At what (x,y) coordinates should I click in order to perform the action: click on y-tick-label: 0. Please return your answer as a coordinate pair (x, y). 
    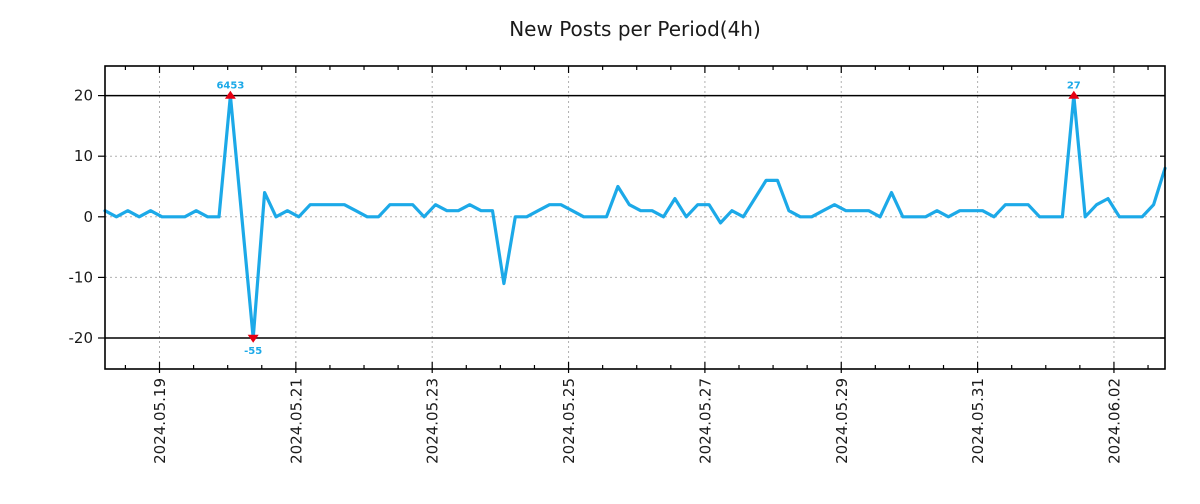
    Looking at the image, I should click on (88, 217).